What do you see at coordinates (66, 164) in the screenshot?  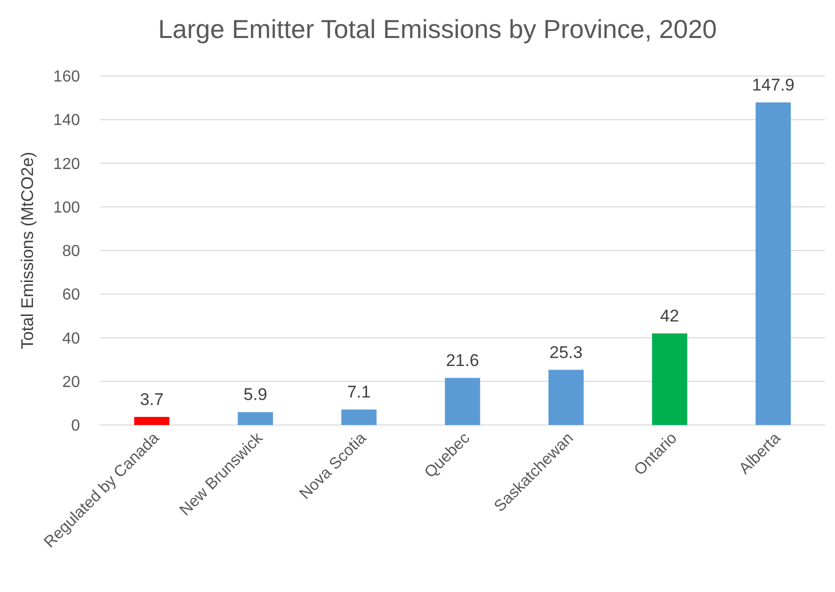 I see `y-tick-label: 120` at bounding box center [66, 164].